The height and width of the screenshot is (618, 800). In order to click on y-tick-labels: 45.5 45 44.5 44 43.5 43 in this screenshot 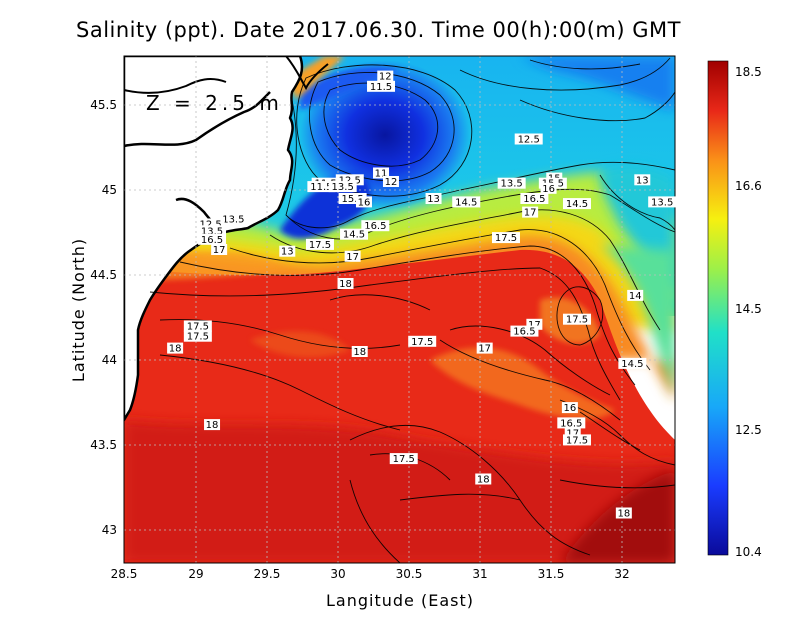, I will do `click(103, 317)`.